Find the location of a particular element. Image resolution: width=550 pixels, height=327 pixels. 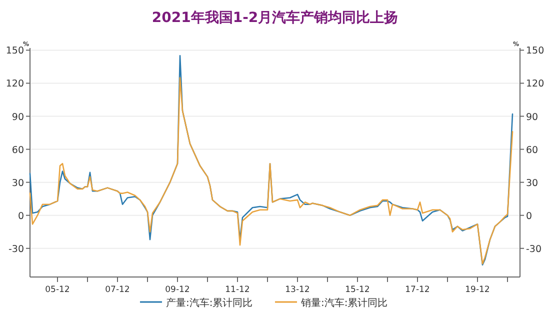

x-tick-label: 15-12 is located at coordinates (357, 290).